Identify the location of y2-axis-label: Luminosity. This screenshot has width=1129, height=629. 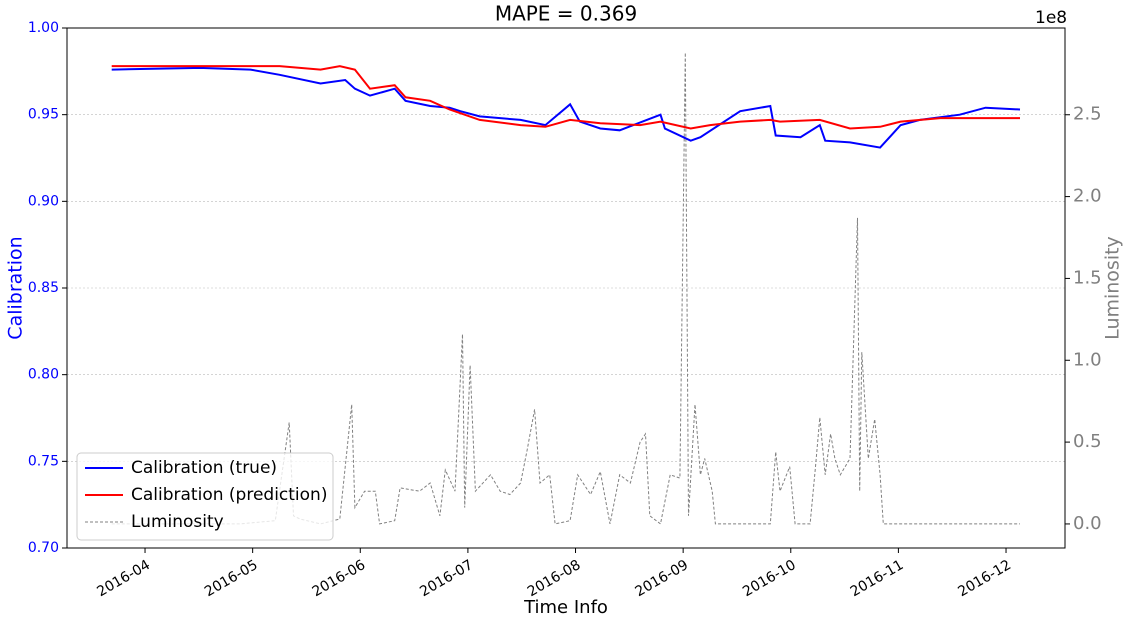
(1113, 288).